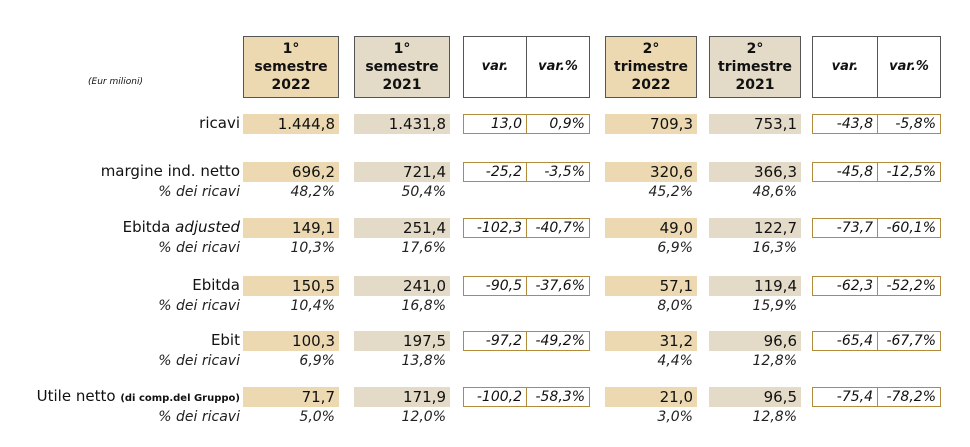 Image resolution: width=970 pixels, height=447 pixels. What do you see at coordinates (146, 227) in the screenshot?
I see `label-main: Ebitda` at bounding box center [146, 227].